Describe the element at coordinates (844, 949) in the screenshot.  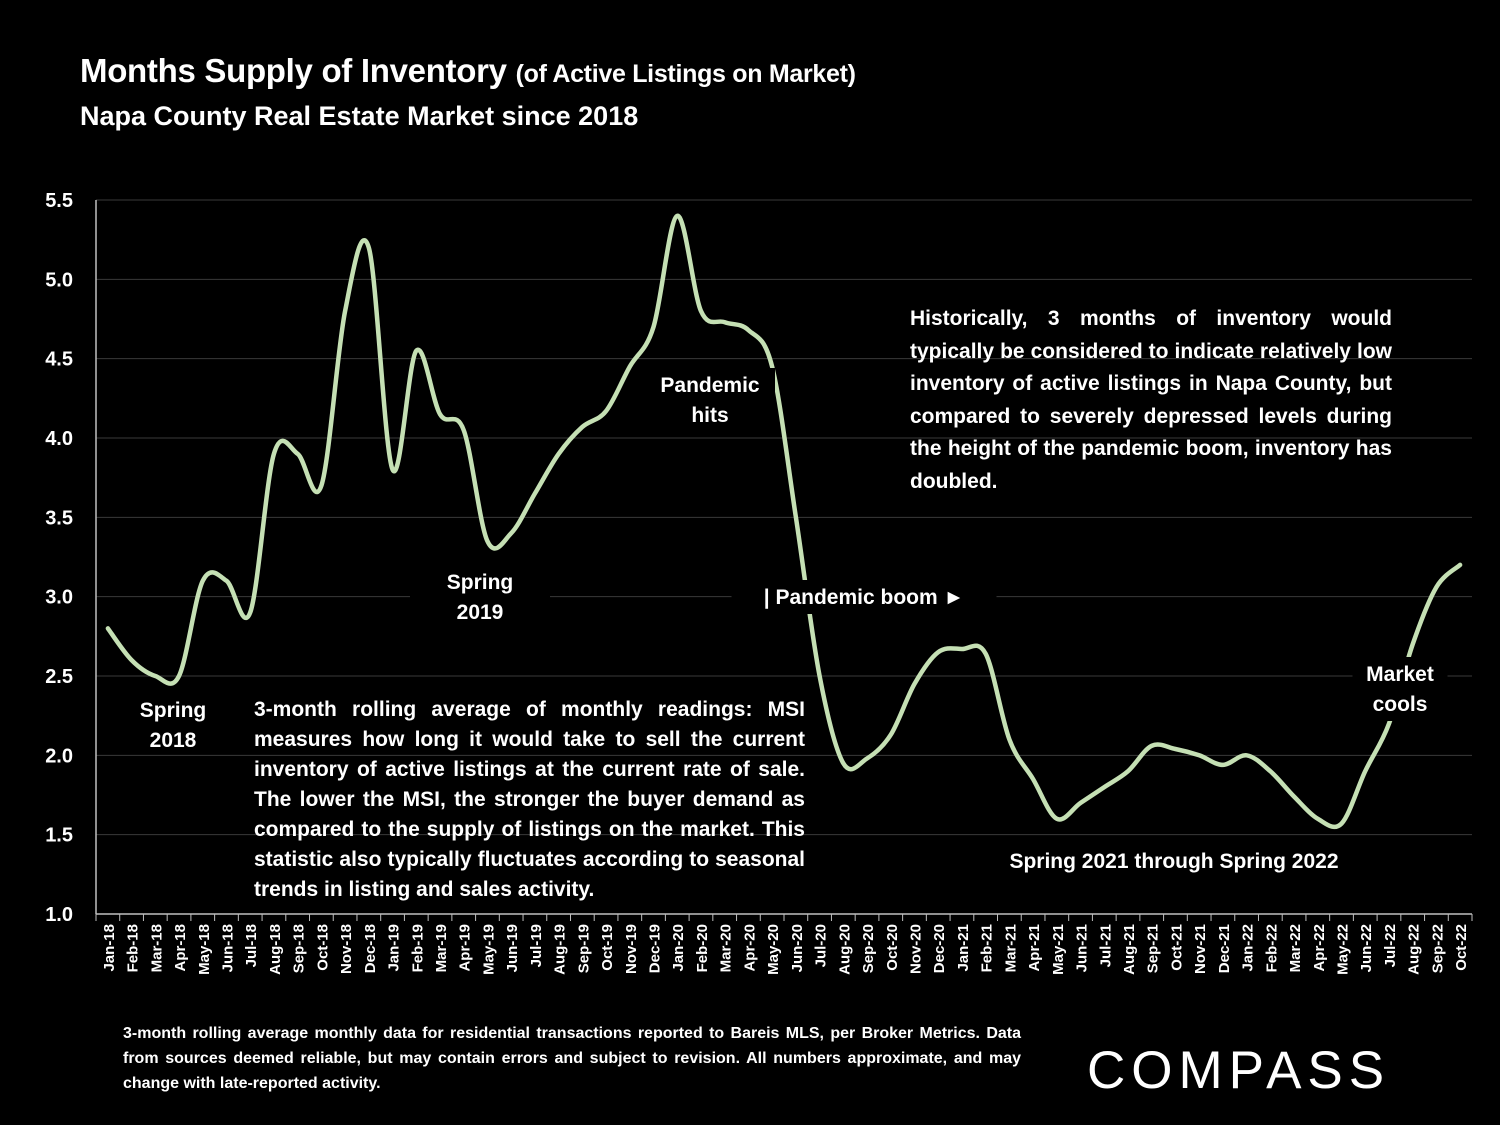
I see `x-tick-label-Aug-20: Aug-20` at that location.